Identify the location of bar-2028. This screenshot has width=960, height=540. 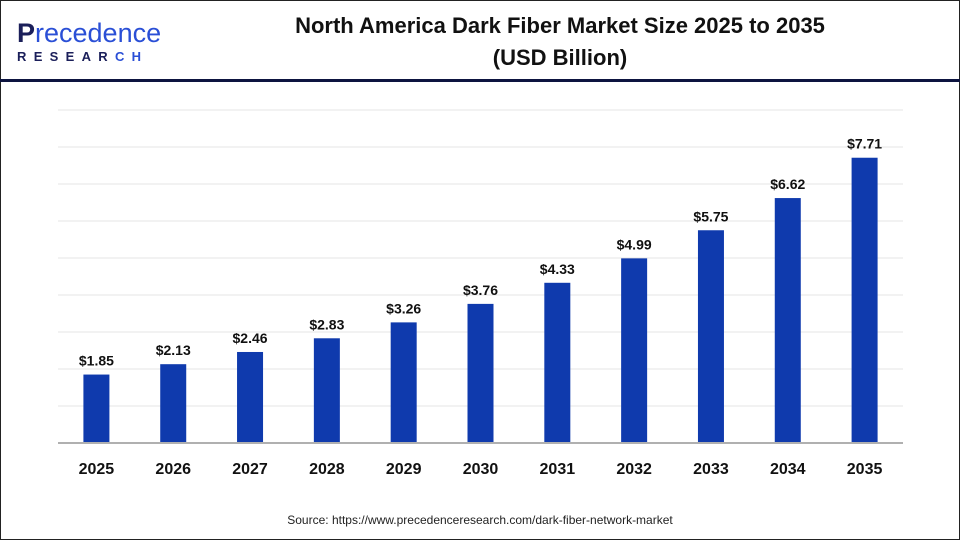
(326, 390).